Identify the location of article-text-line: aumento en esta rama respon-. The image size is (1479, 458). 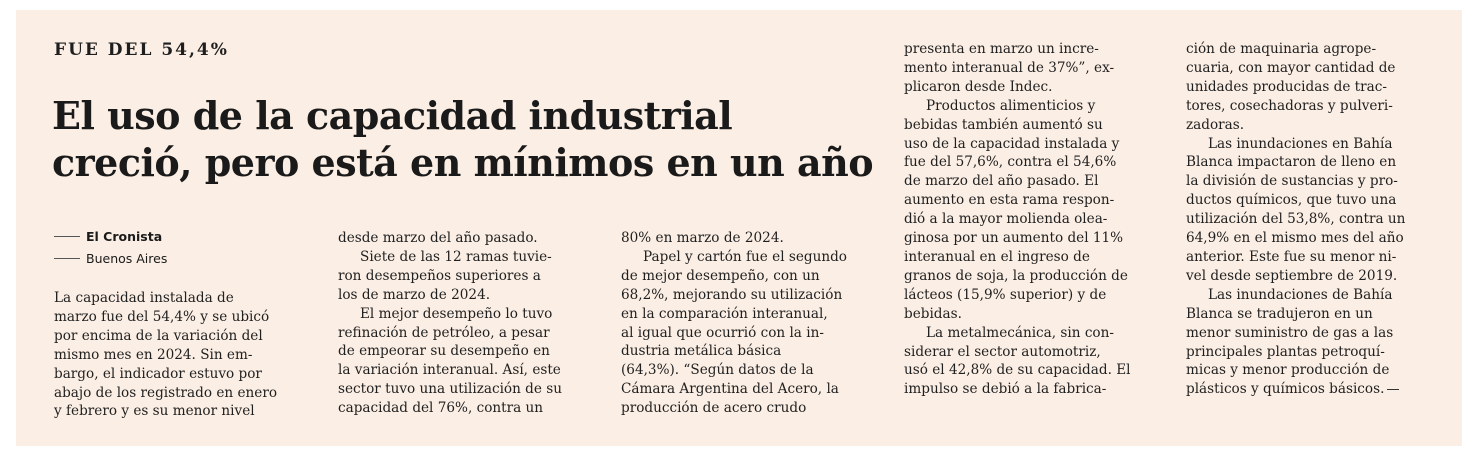
(1009, 200).